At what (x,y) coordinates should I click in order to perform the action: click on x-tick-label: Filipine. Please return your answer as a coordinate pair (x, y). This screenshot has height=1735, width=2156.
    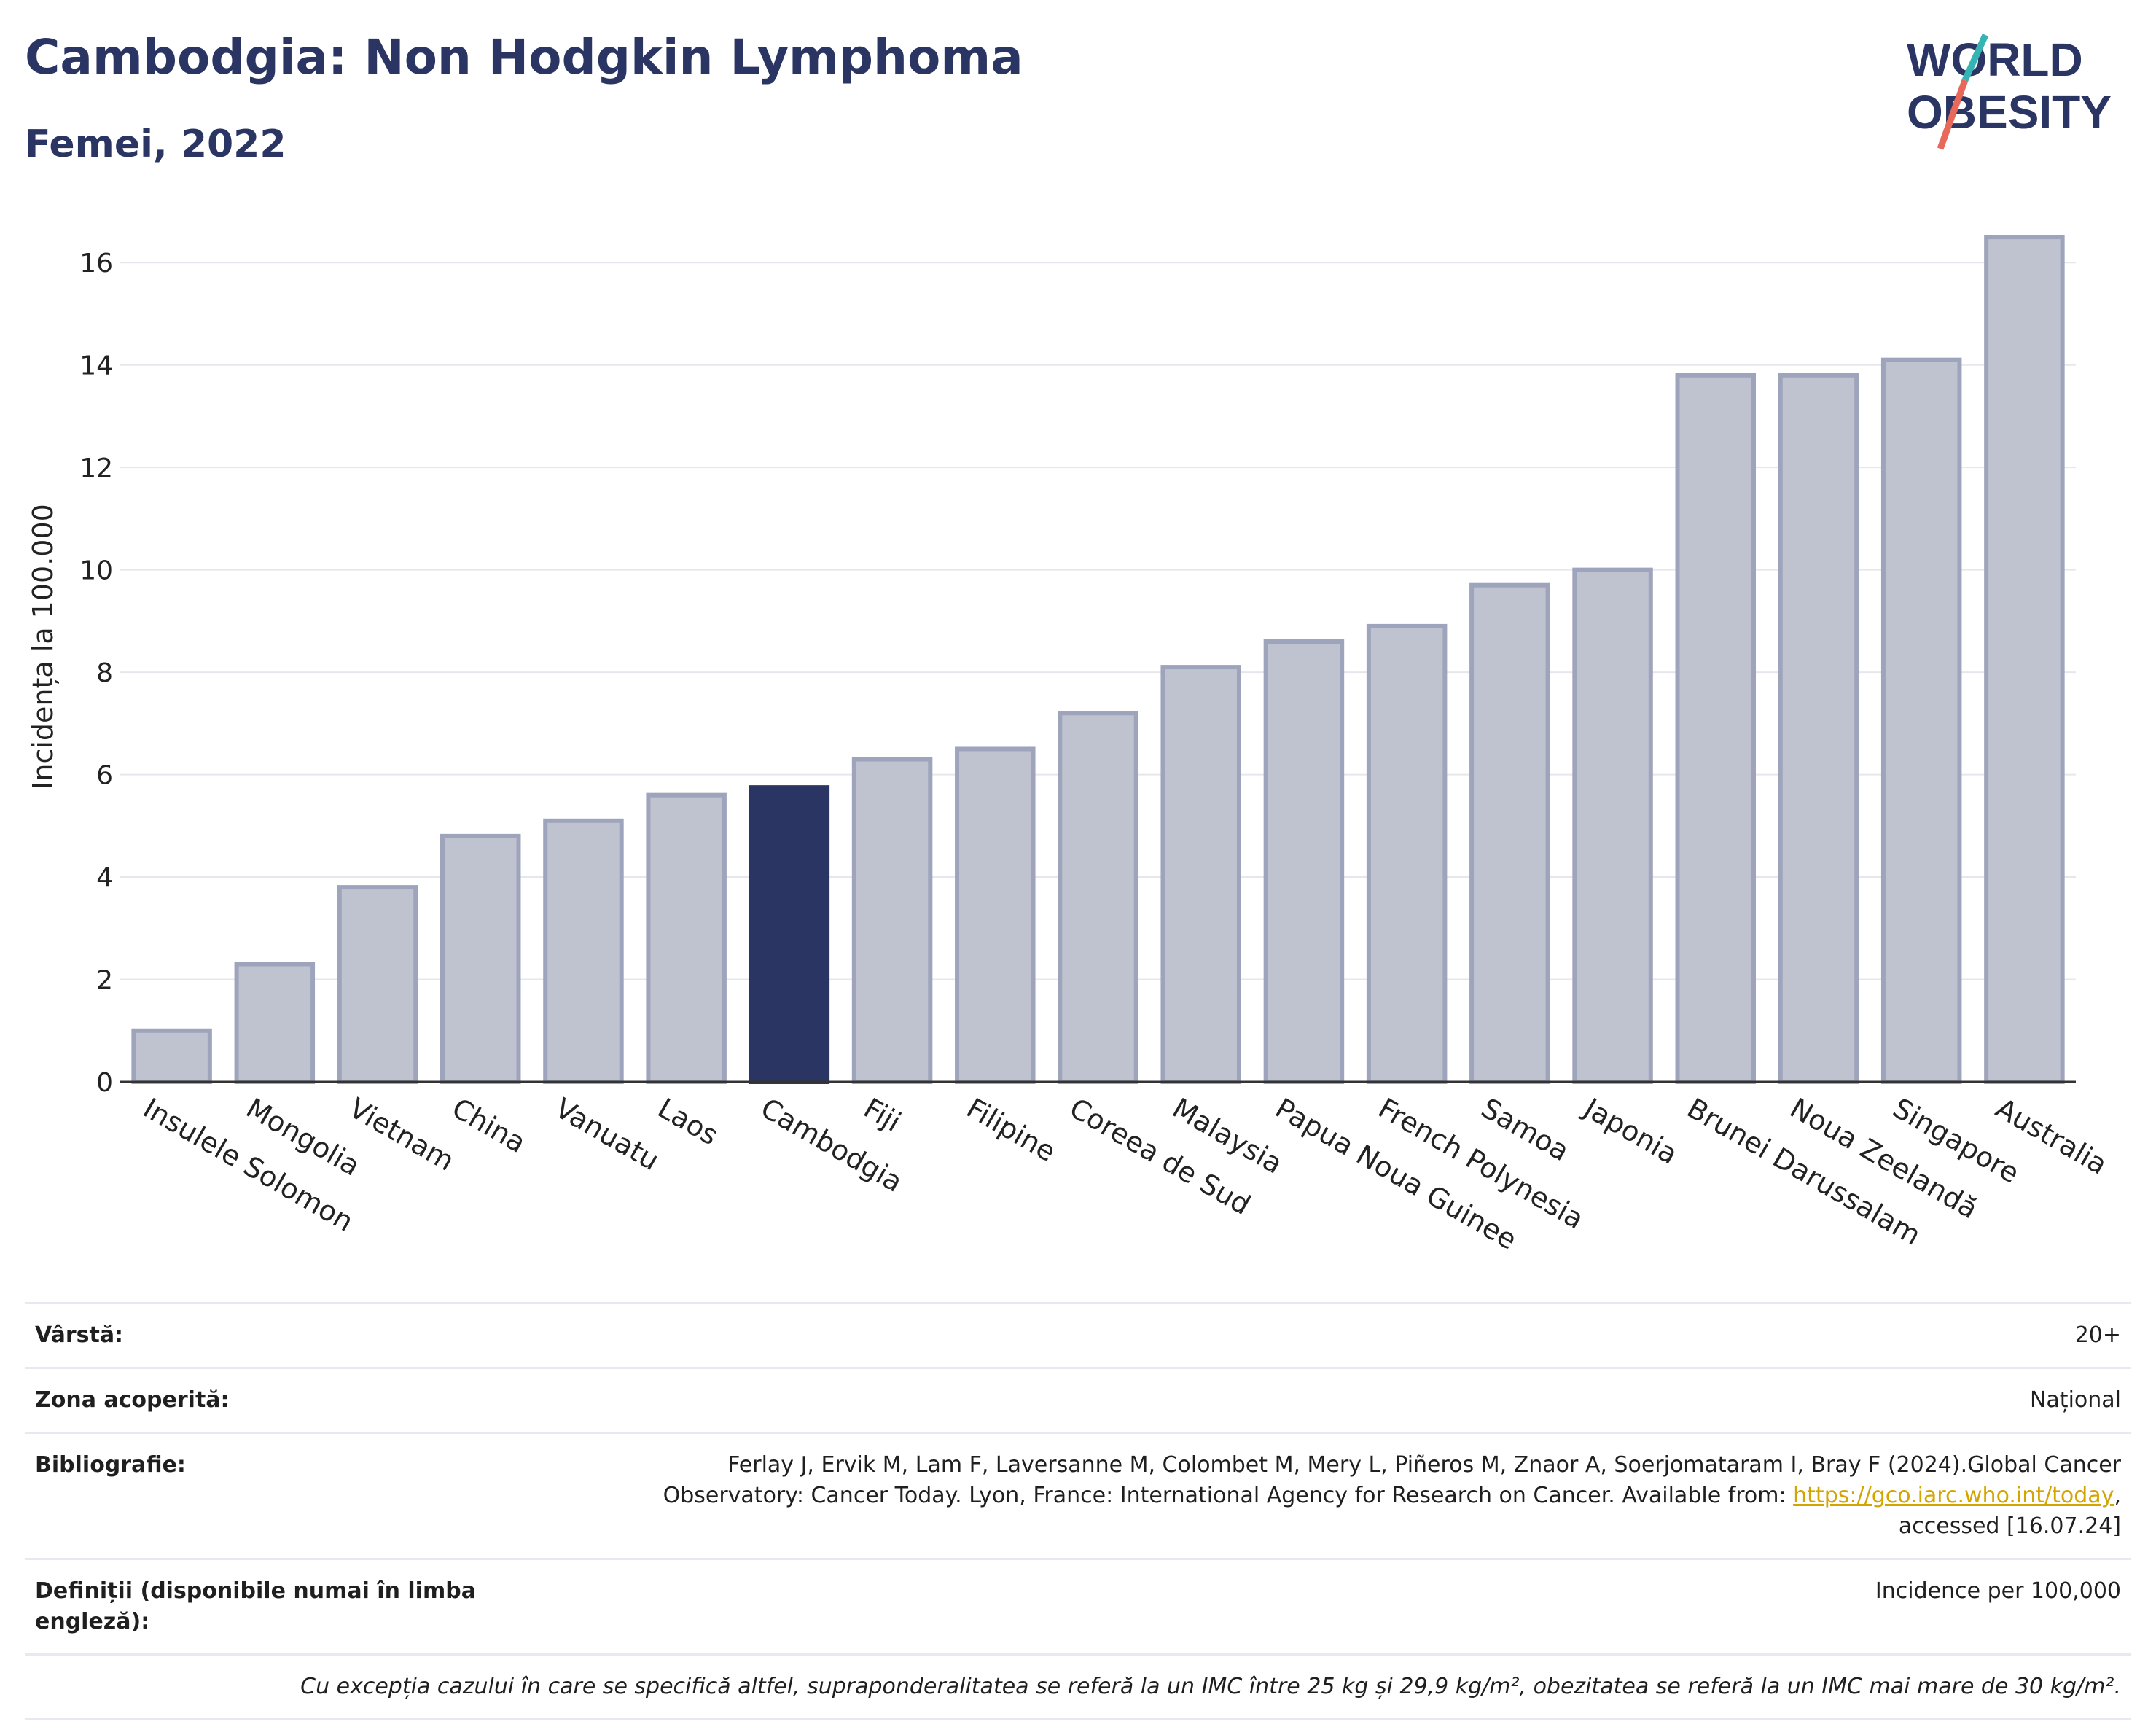
    Looking at the image, I should click on (1011, 1130).